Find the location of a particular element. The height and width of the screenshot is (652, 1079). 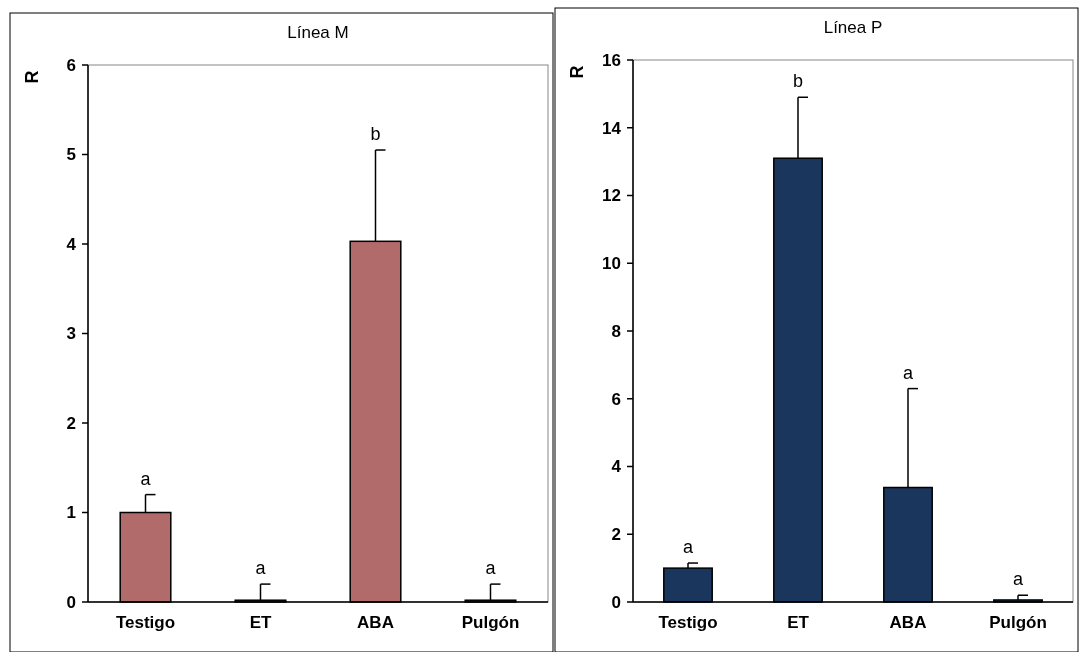

y-tick-label: 5 is located at coordinates (71, 155).